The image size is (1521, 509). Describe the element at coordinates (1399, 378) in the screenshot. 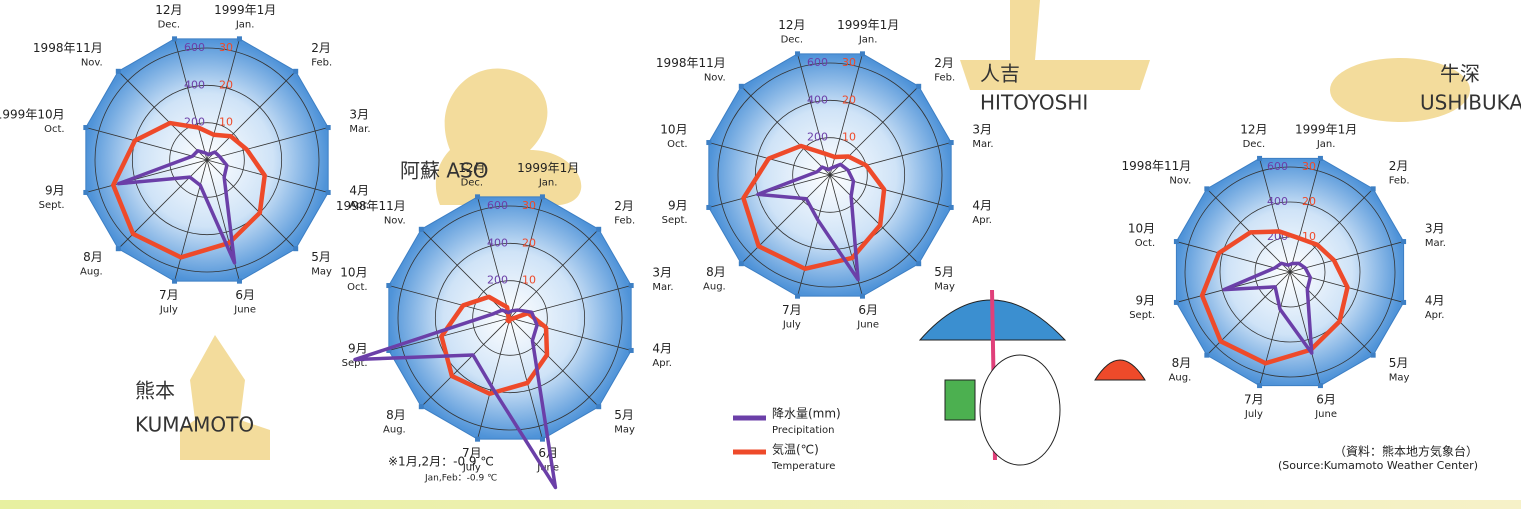

I see `category-label-en: May` at that location.